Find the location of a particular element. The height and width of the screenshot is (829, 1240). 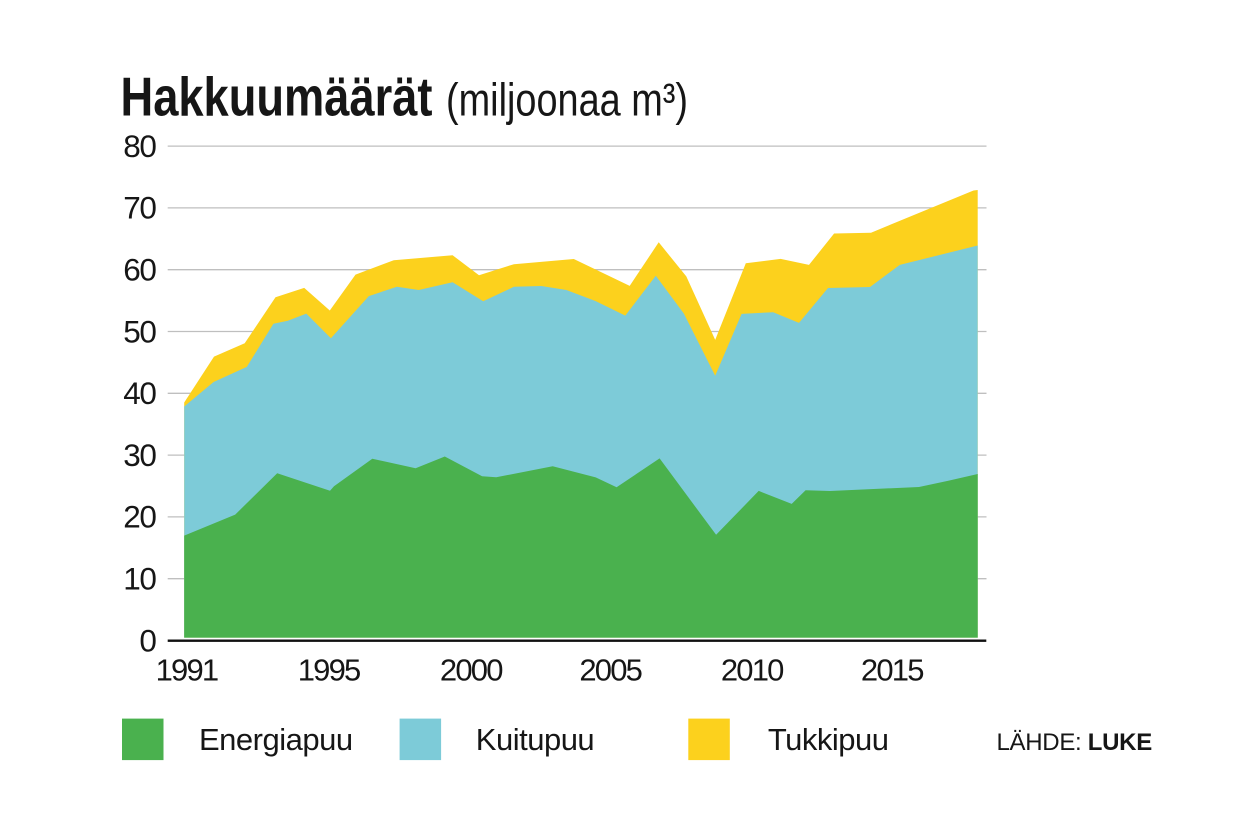

svg-text: 2005 is located at coordinates (610, 670).